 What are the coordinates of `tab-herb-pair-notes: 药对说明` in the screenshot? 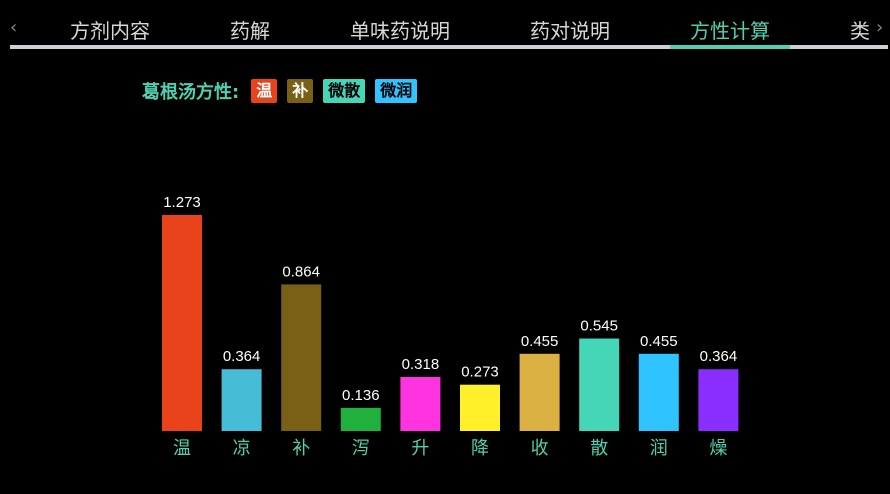 It's located at (570, 31).